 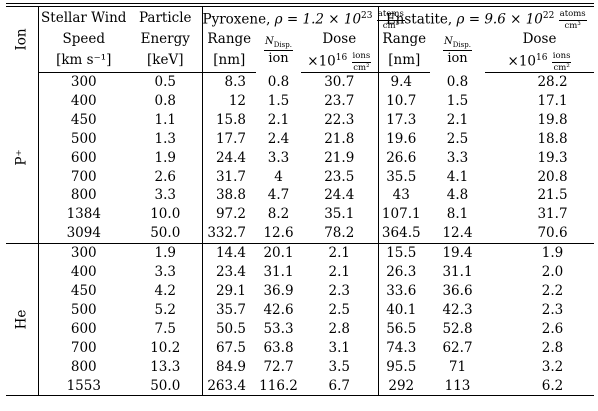 What do you see at coordinates (340, 272) in the screenshot?
I see `pyroxene-dose-cell: 2.1` at bounding box center [340, 272].